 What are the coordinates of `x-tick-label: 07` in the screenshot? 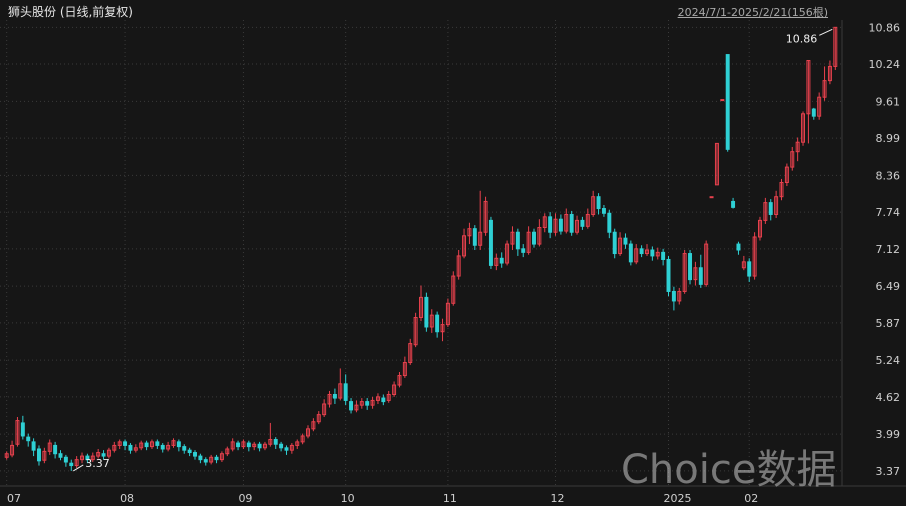 It's located at (14, 498).